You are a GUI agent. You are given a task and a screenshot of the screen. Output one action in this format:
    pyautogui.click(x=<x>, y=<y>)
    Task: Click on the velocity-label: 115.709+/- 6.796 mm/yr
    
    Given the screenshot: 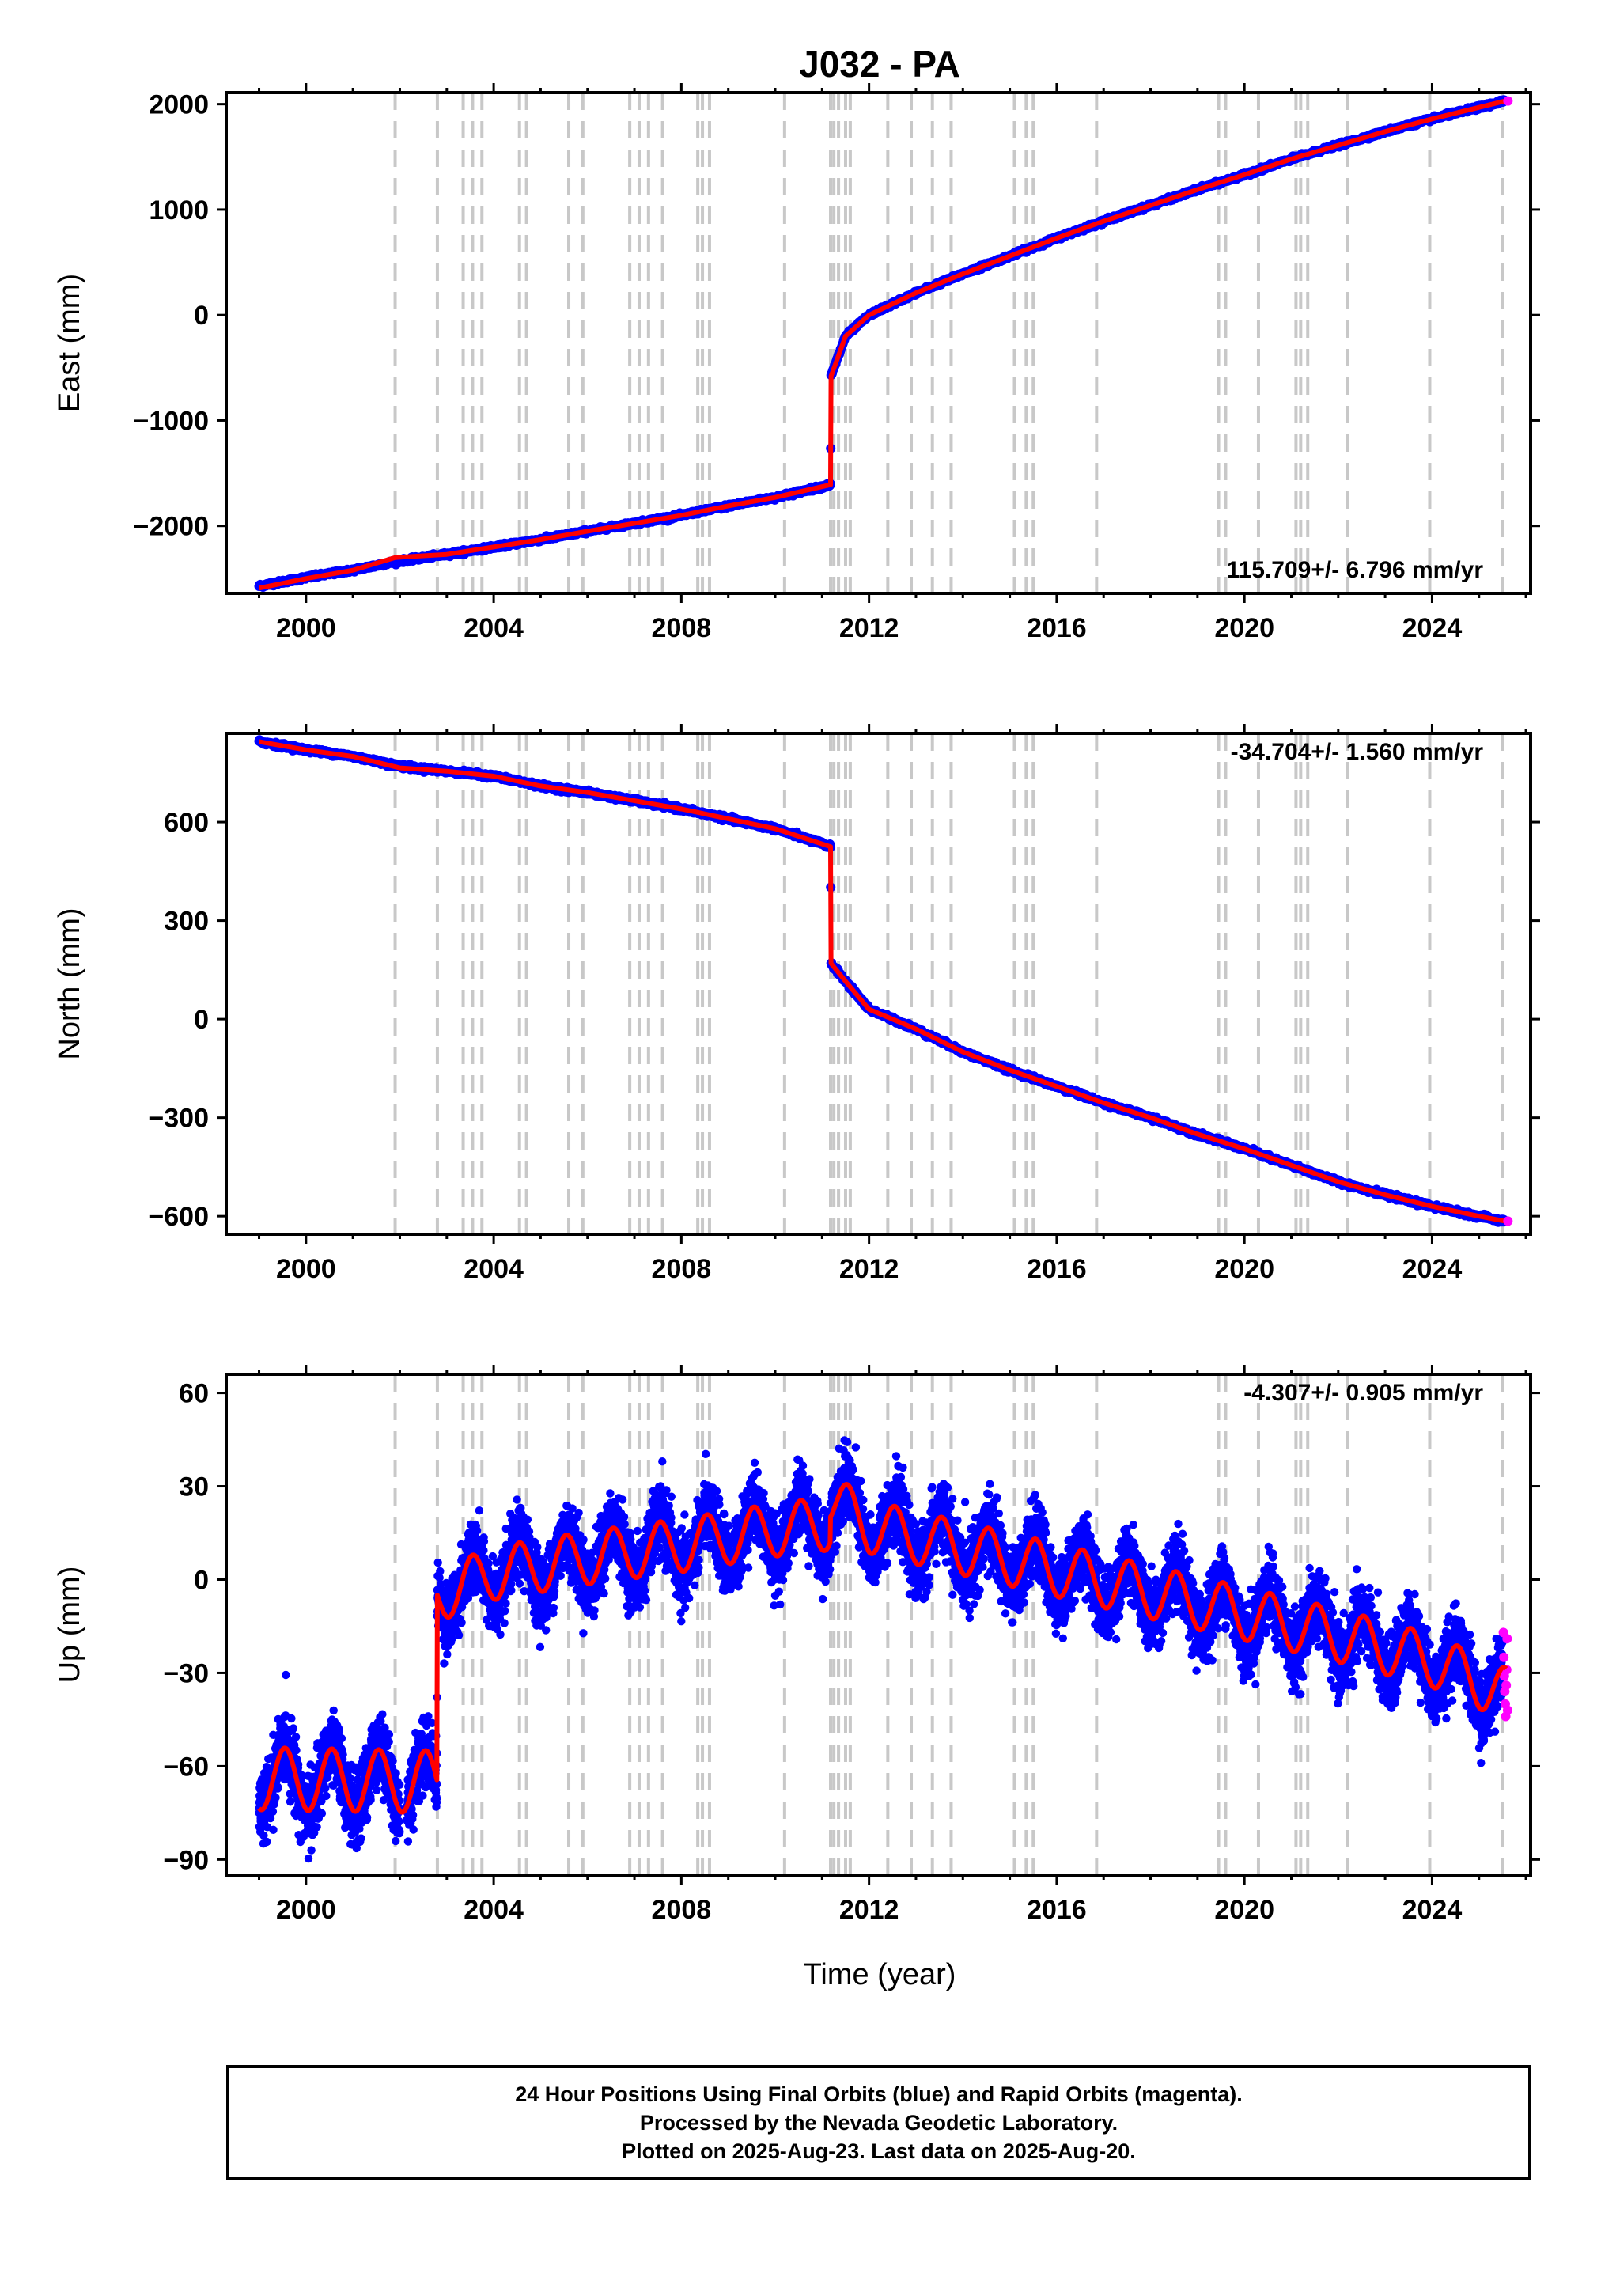 What is the action you would take?
    pyautogui.click(x=1355, y=570)
    